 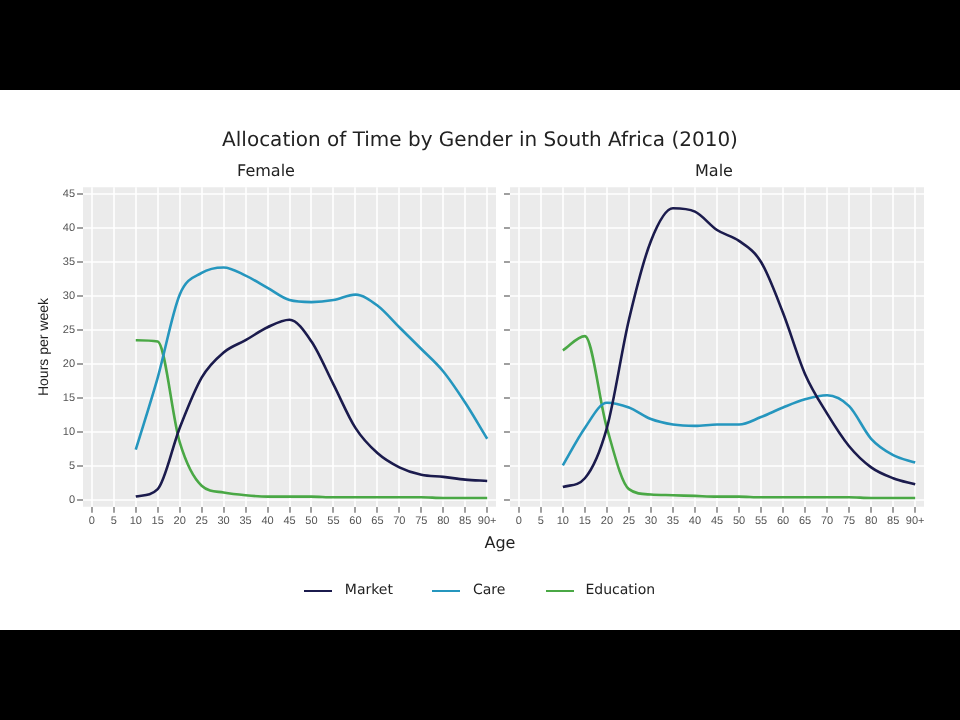 What do you see at coordinates (714, 170) in the screenshot?
I see `chart-subtitle: Male` at bounding box center [714, 170].